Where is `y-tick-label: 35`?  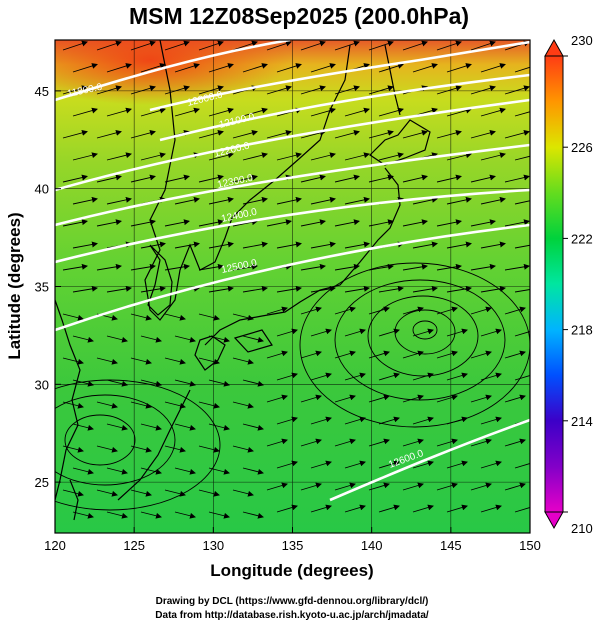 y-tick-label: 35 is located at coordinates (42, 287).